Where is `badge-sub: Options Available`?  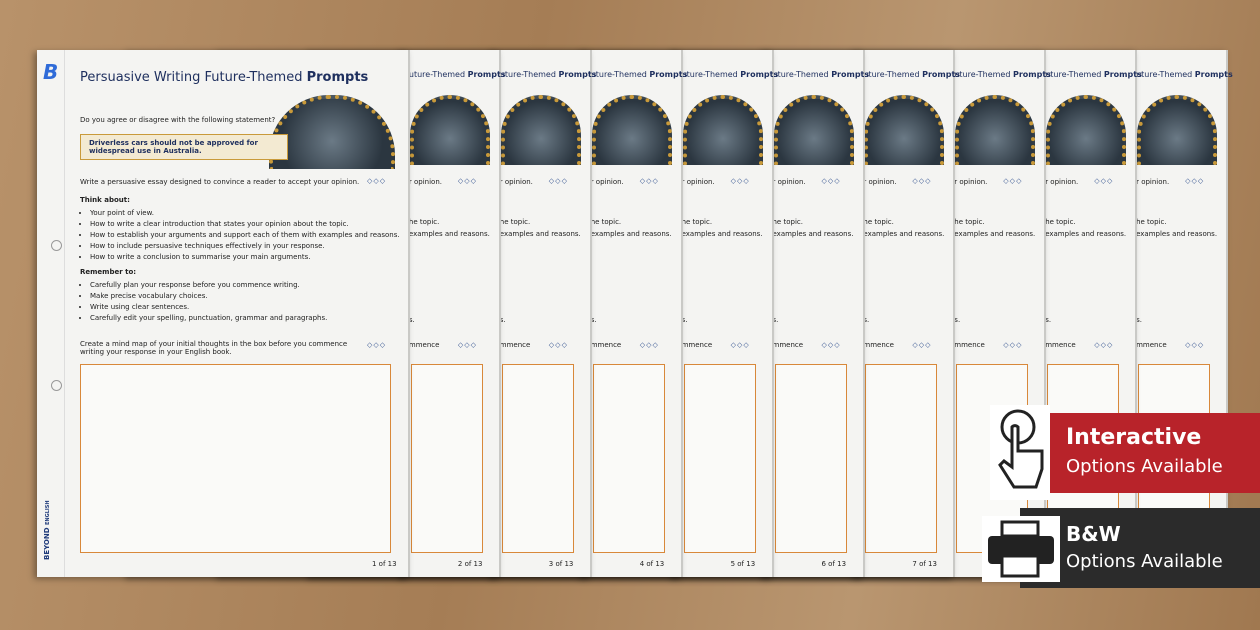
badge-sub: Options Available is located at coordinates (1144, 466).